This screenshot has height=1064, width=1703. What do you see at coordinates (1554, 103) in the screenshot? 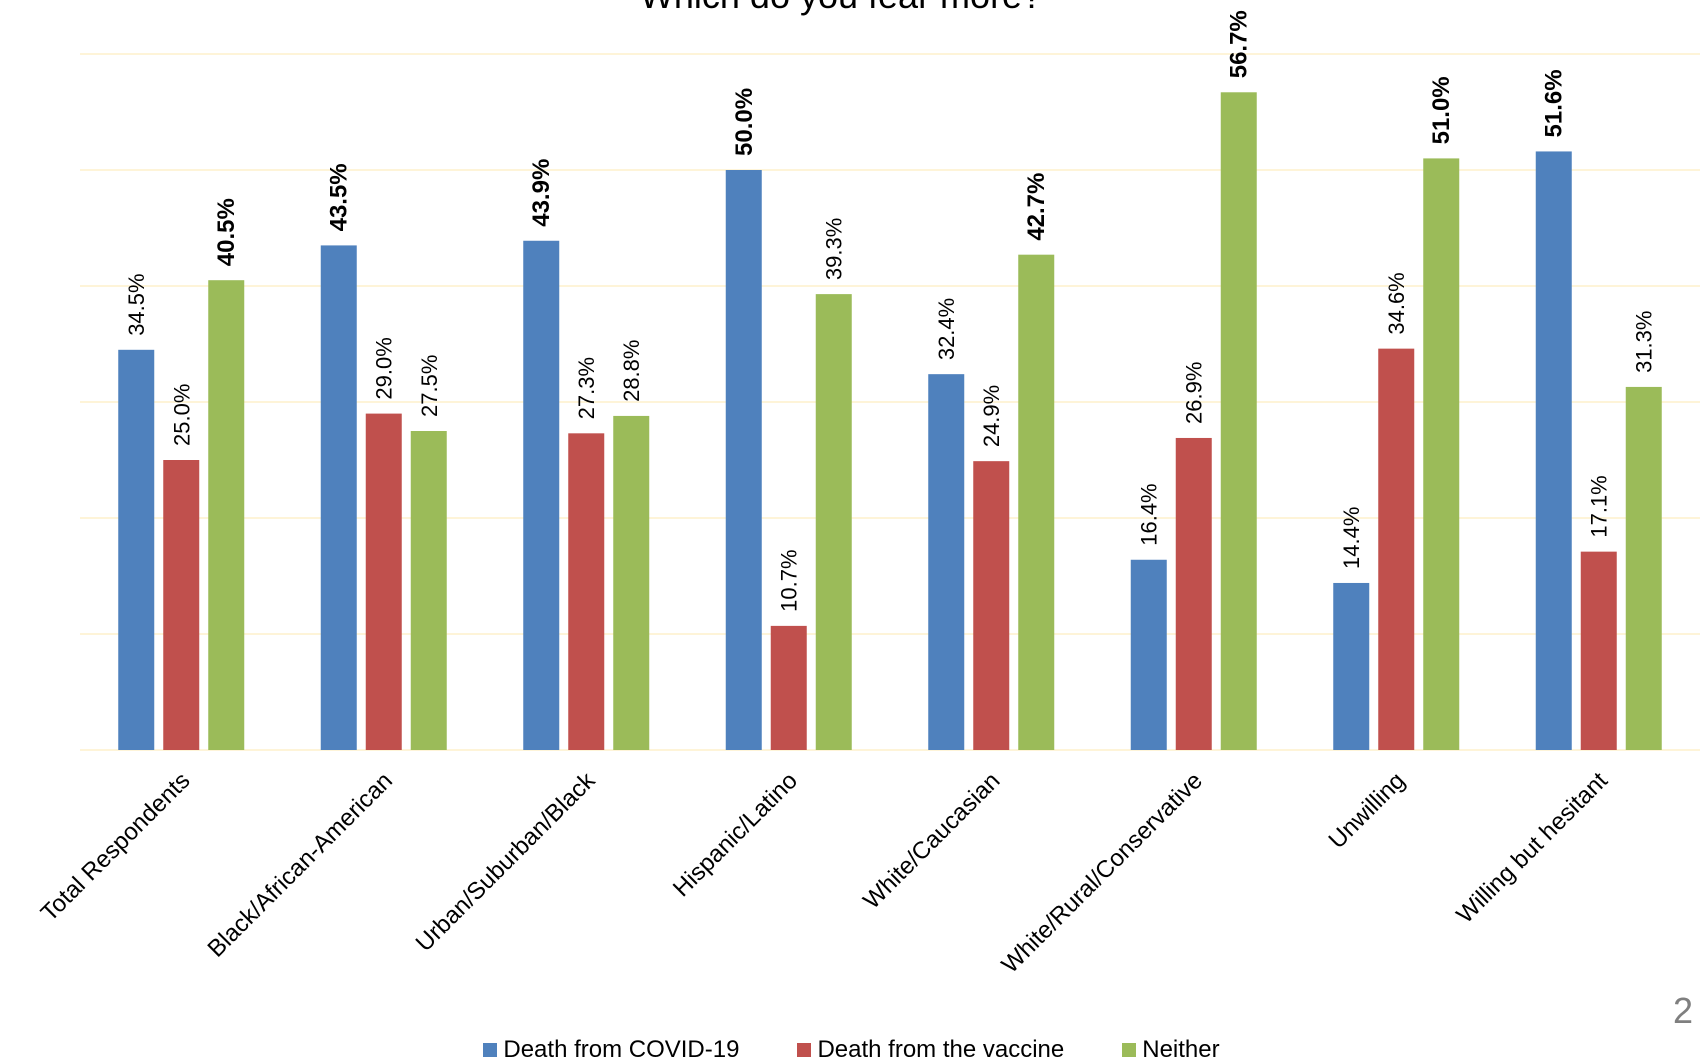
I see `data-label: 51.6%` at bounding box center [1554, 103].